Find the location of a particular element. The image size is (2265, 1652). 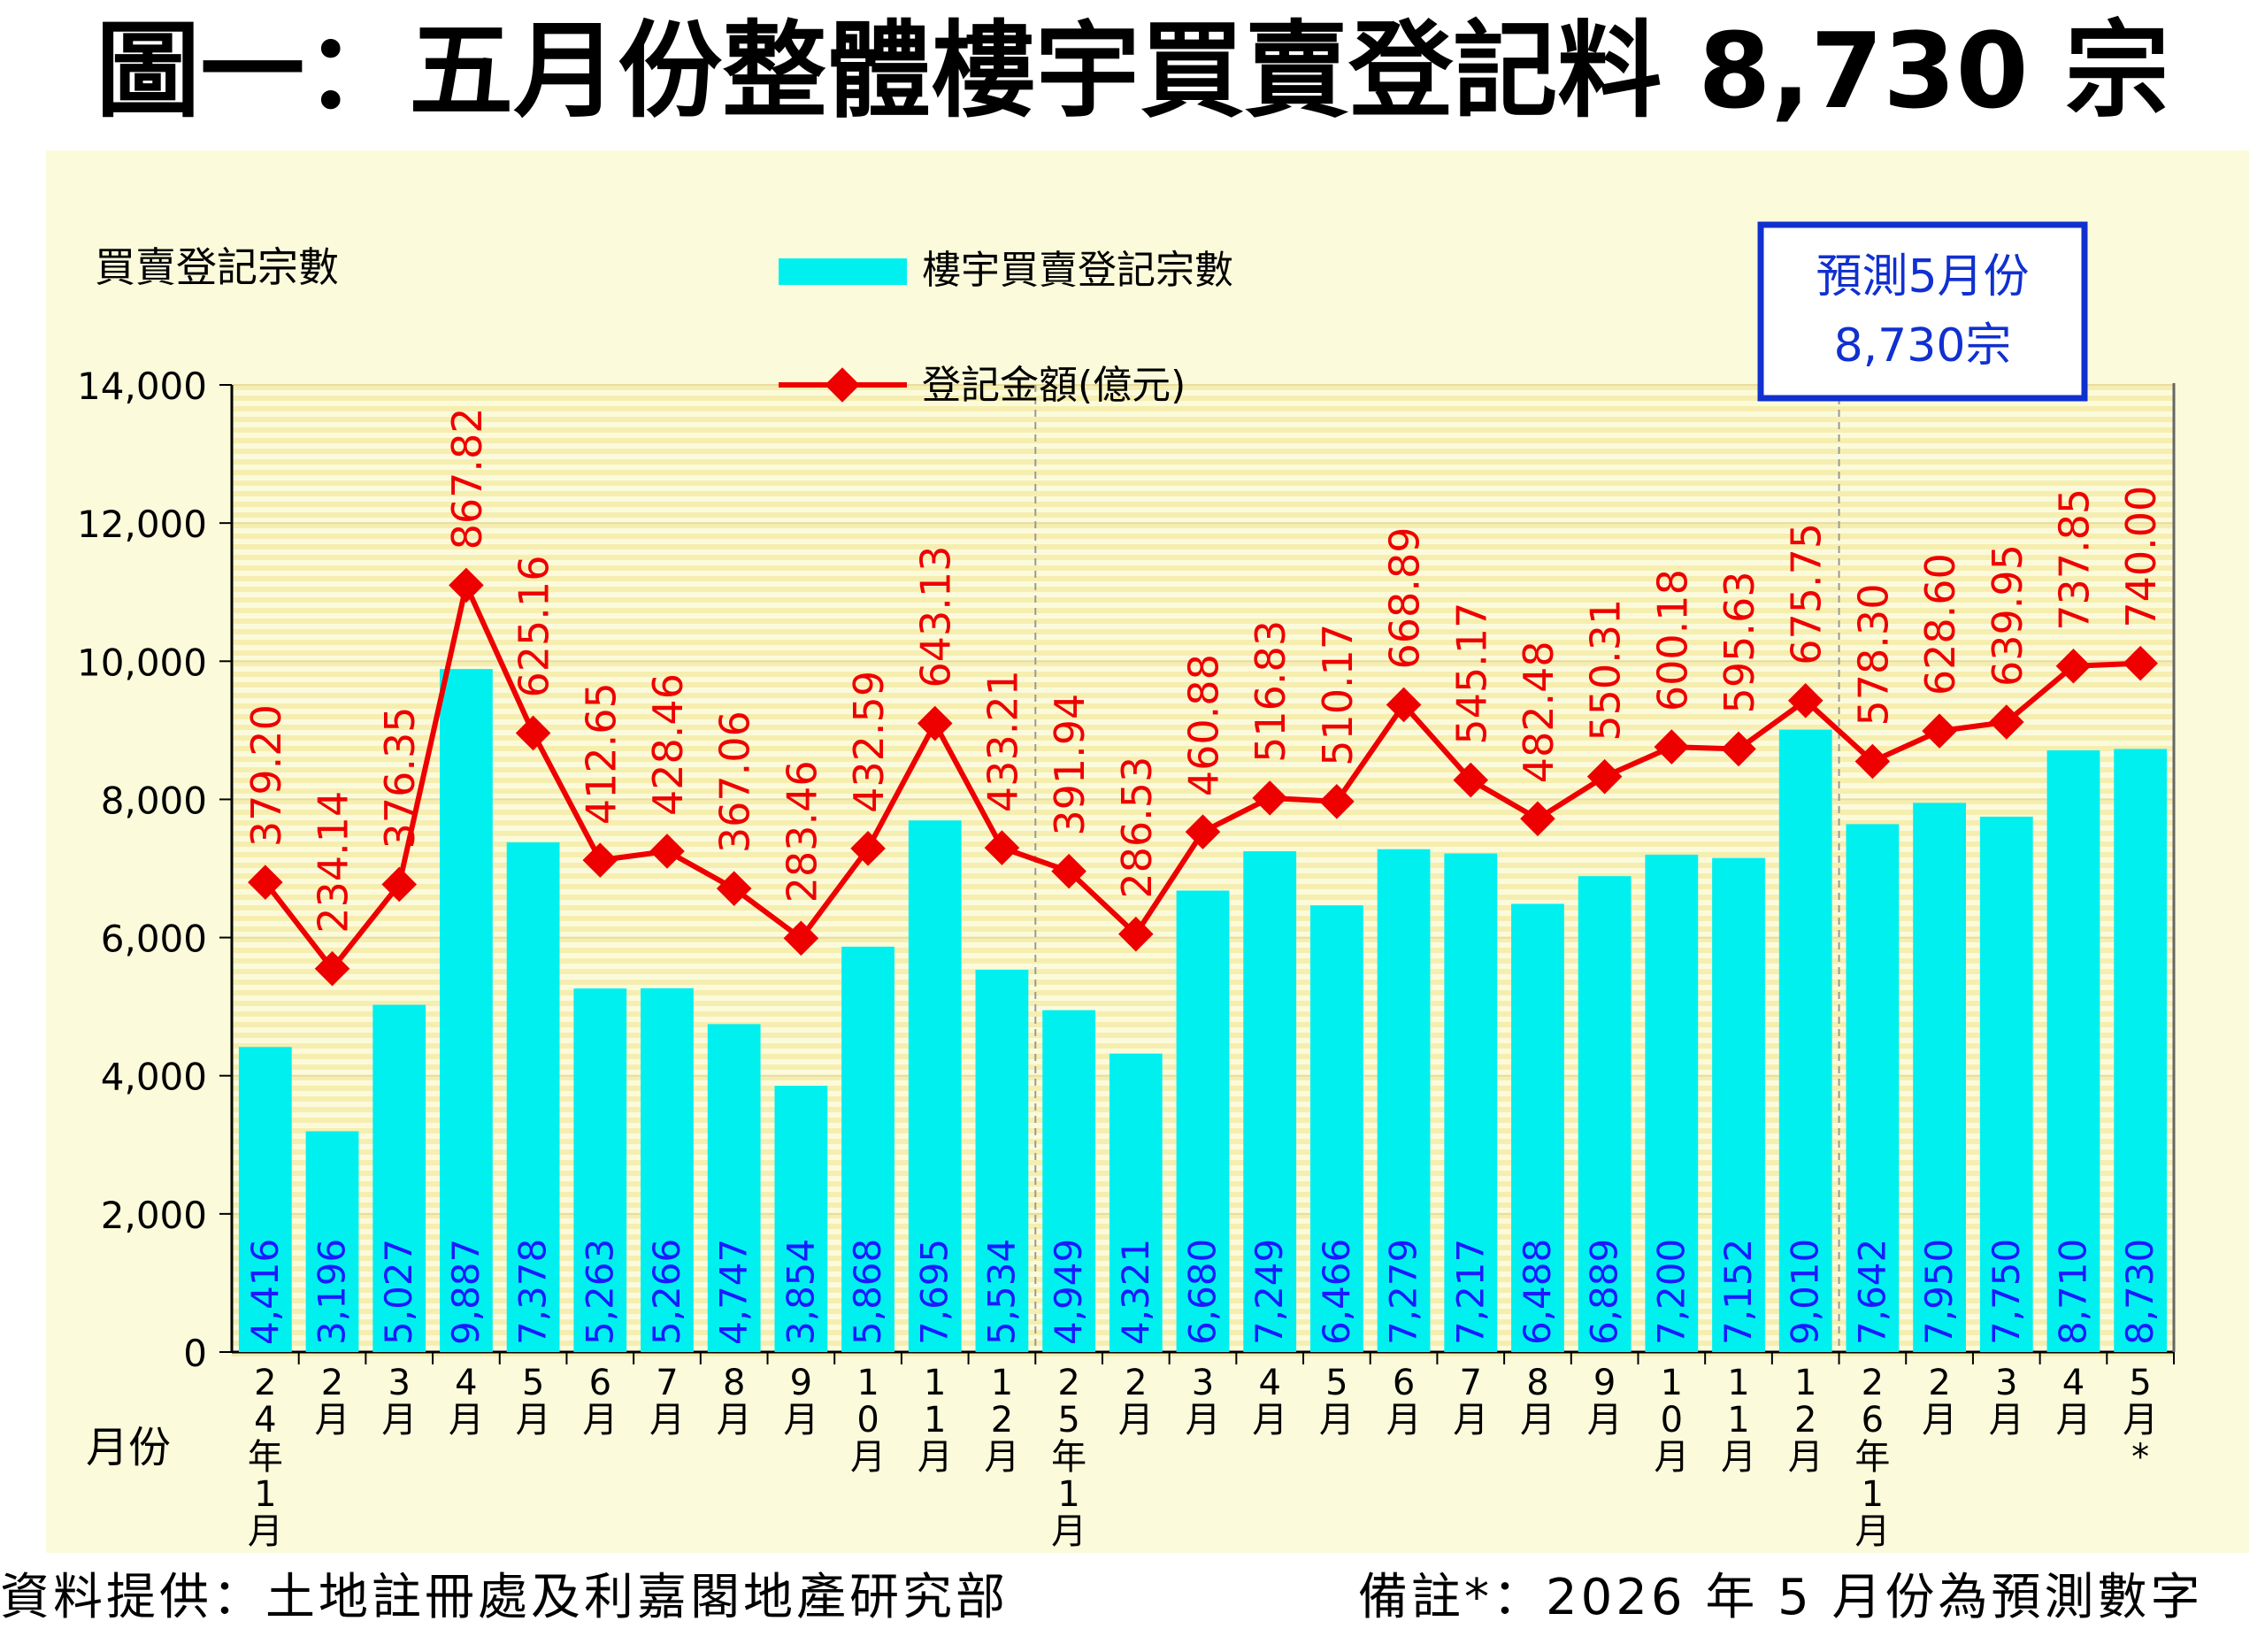

line-value-label: 628.60 is located at coordinates (1940, 624).